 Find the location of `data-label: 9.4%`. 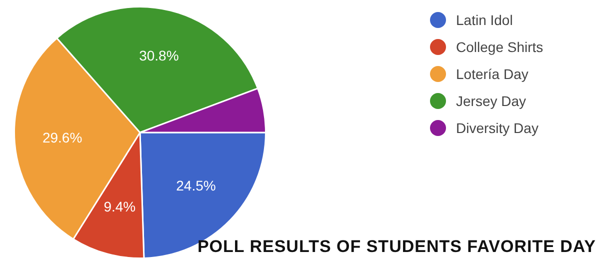

data-label: 9.4% is located at coordinates (120, 206).